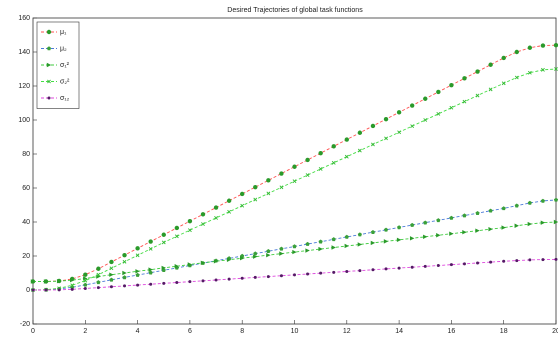 This screenshot has width=558, height=339. I want to click on legend: μ₁ μ₂ σ₁² σ₂² σ₁₂, so click(58, 65).